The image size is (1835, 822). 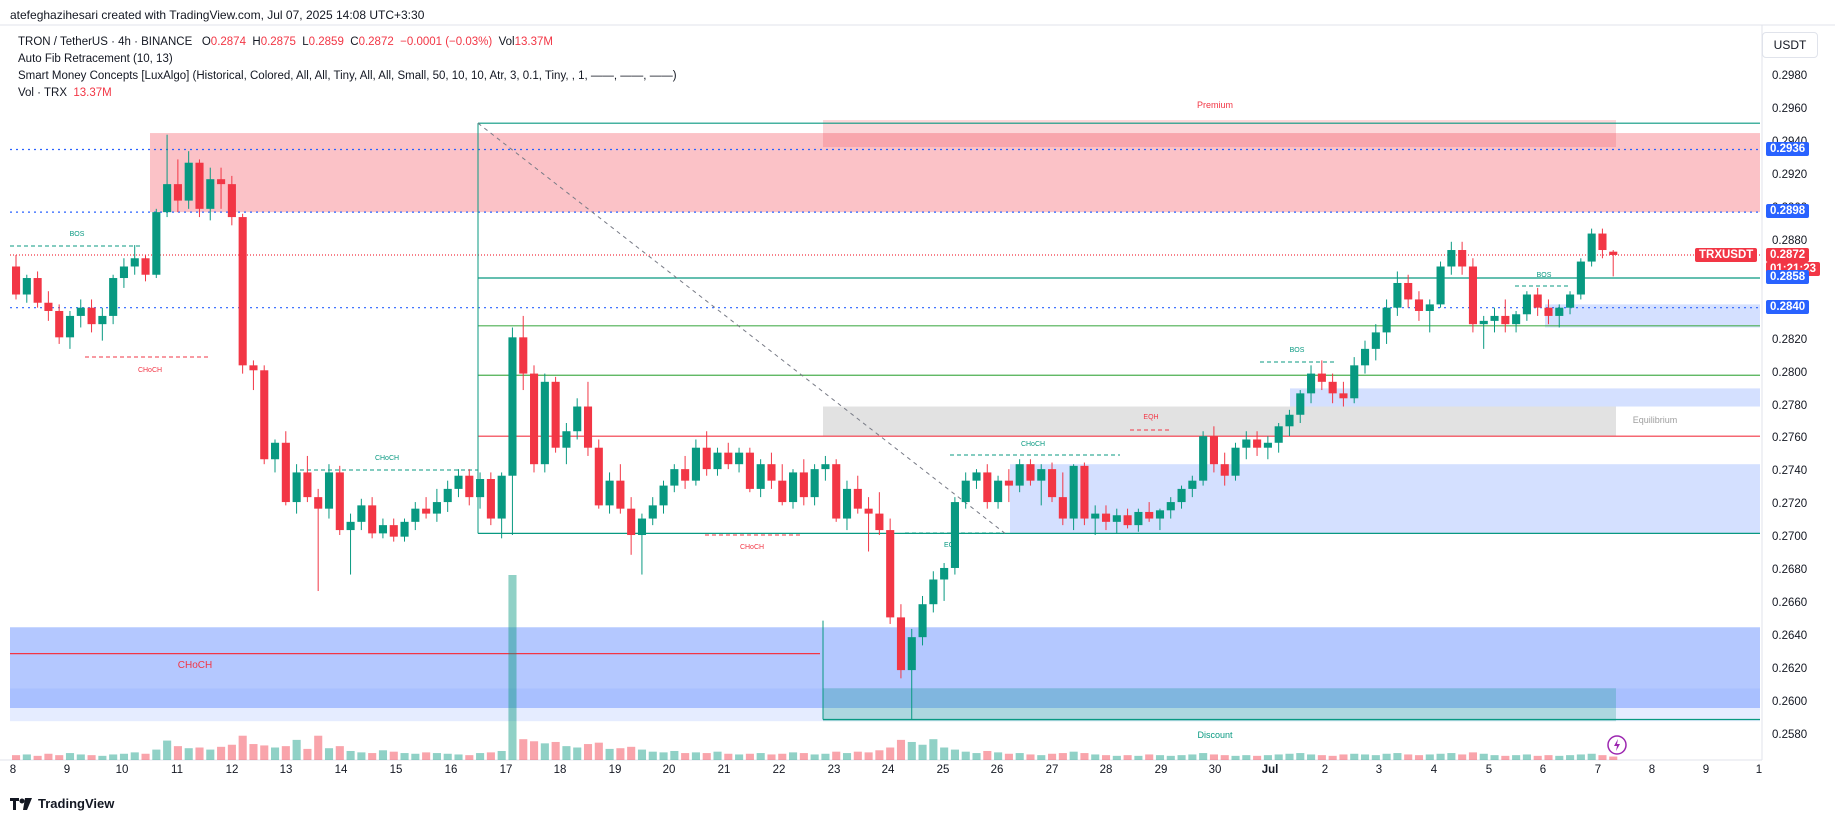 I want to click on fib-indicator-label: Auto Fib Retracement (10, 13), so click(x=95, y=59).